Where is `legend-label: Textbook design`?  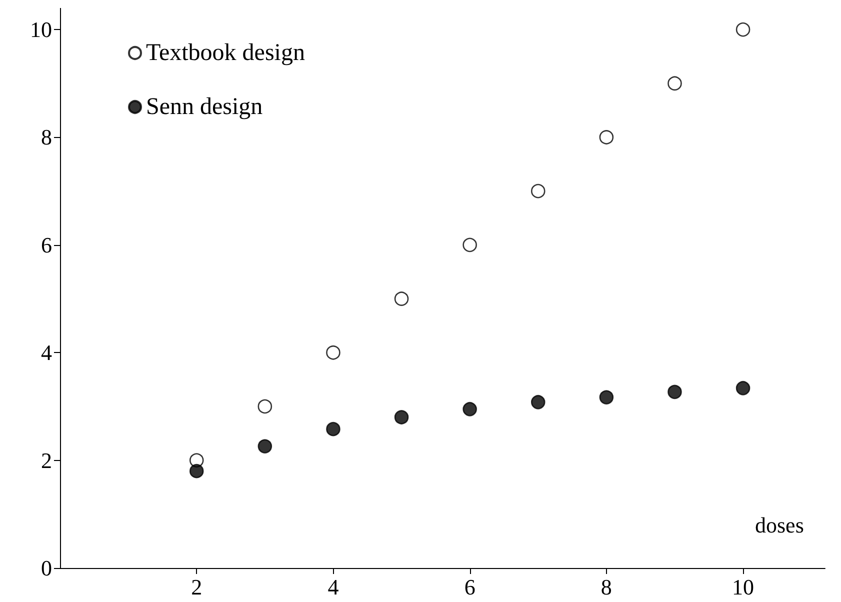 legend-label: Textbook design is located at coordinates (225, 53).